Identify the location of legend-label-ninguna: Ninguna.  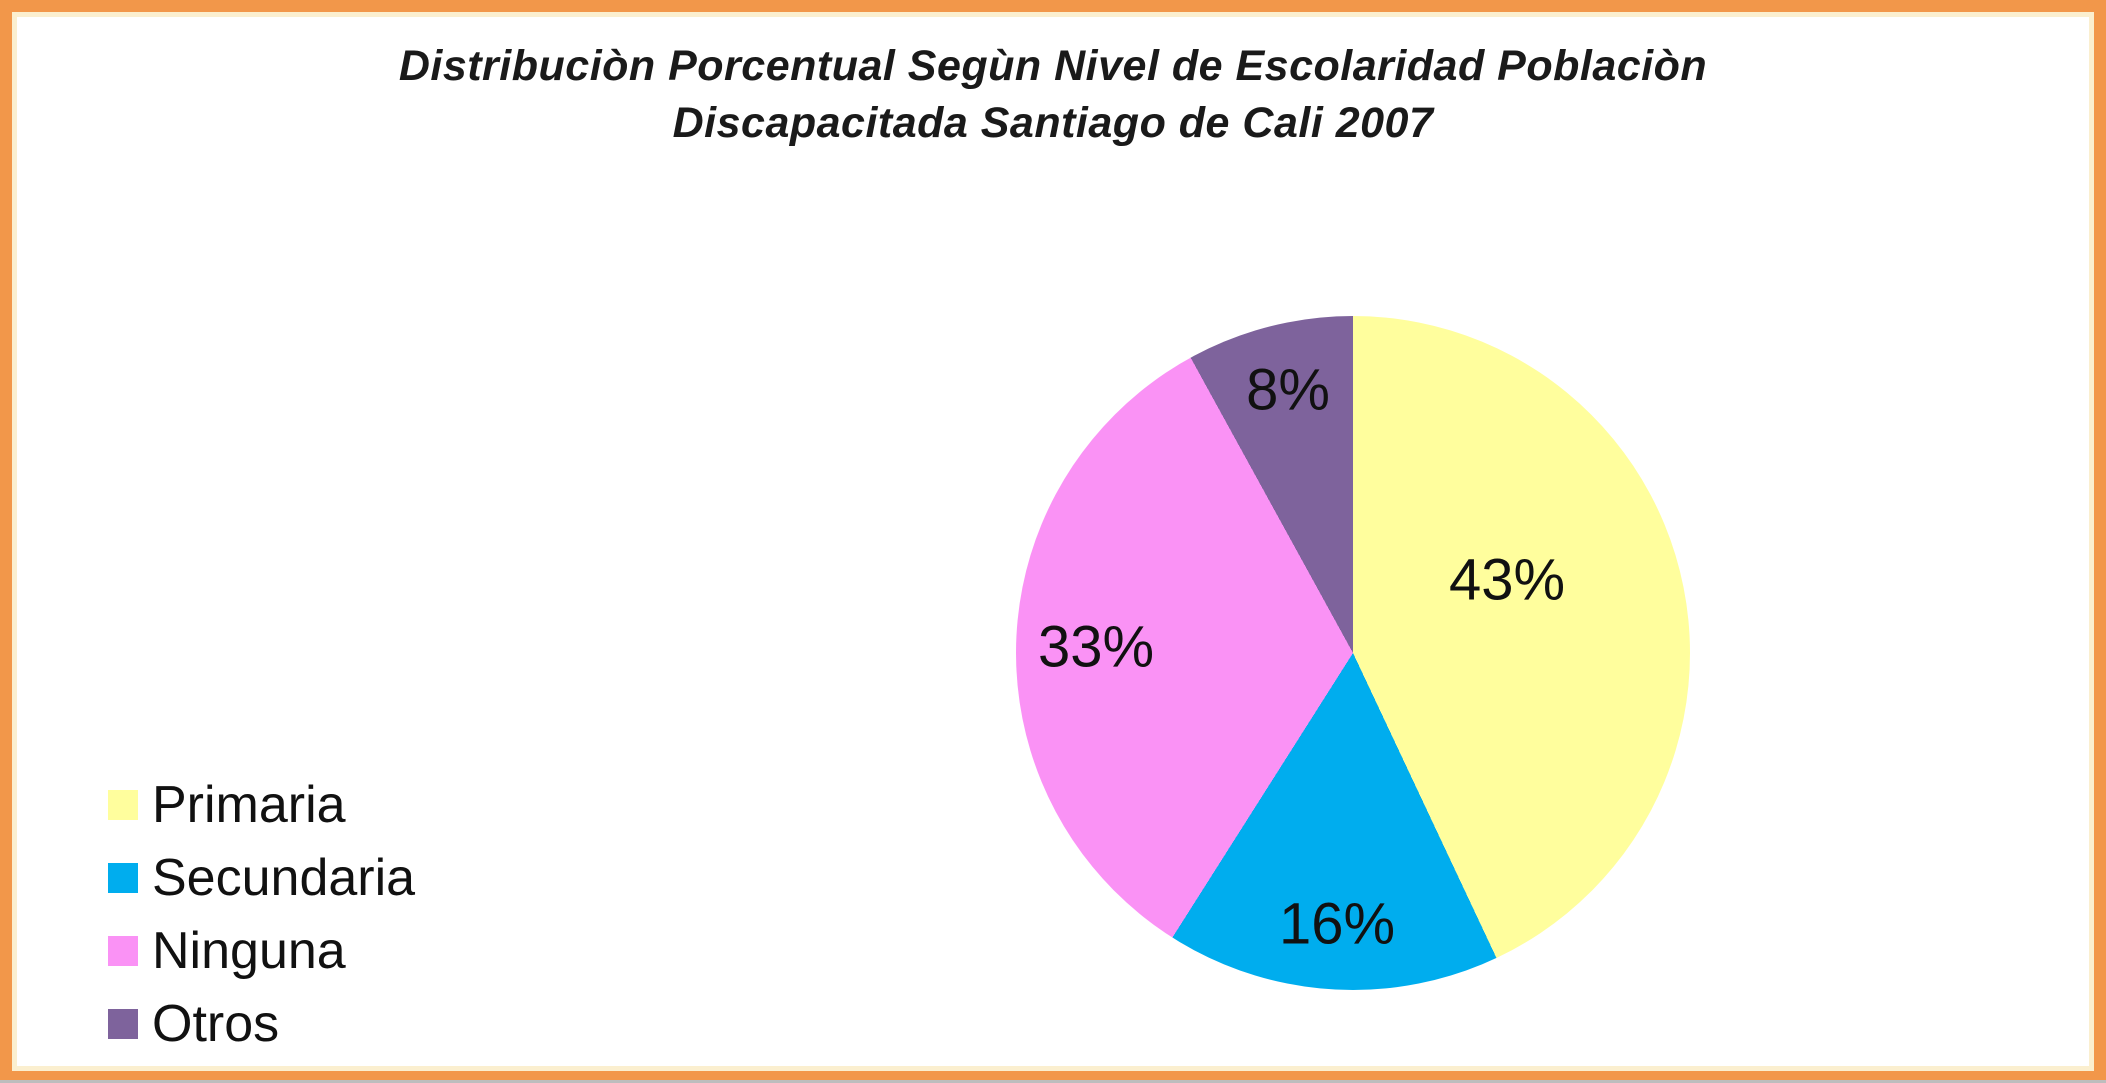
(249, 951).